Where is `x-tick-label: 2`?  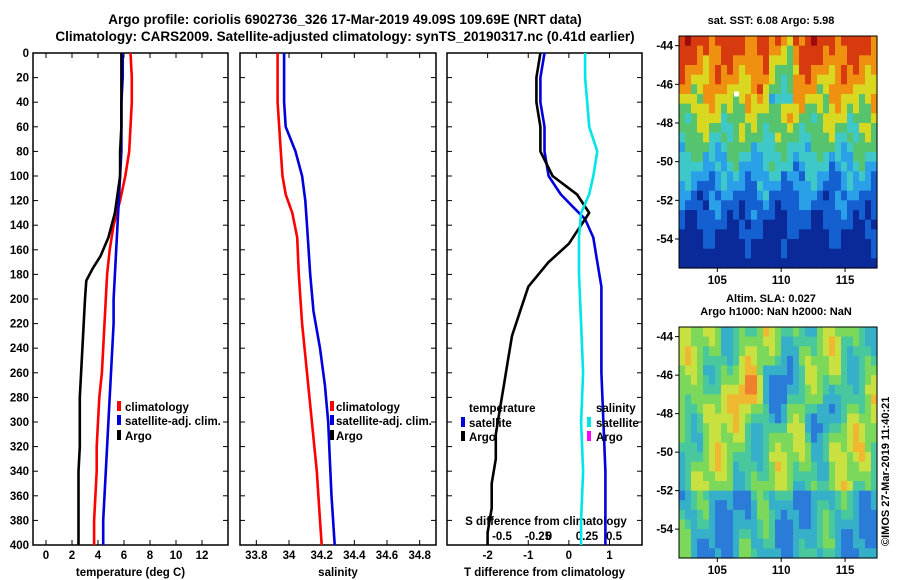
x-tick-label: 2 is located at coordinates (72, 556).